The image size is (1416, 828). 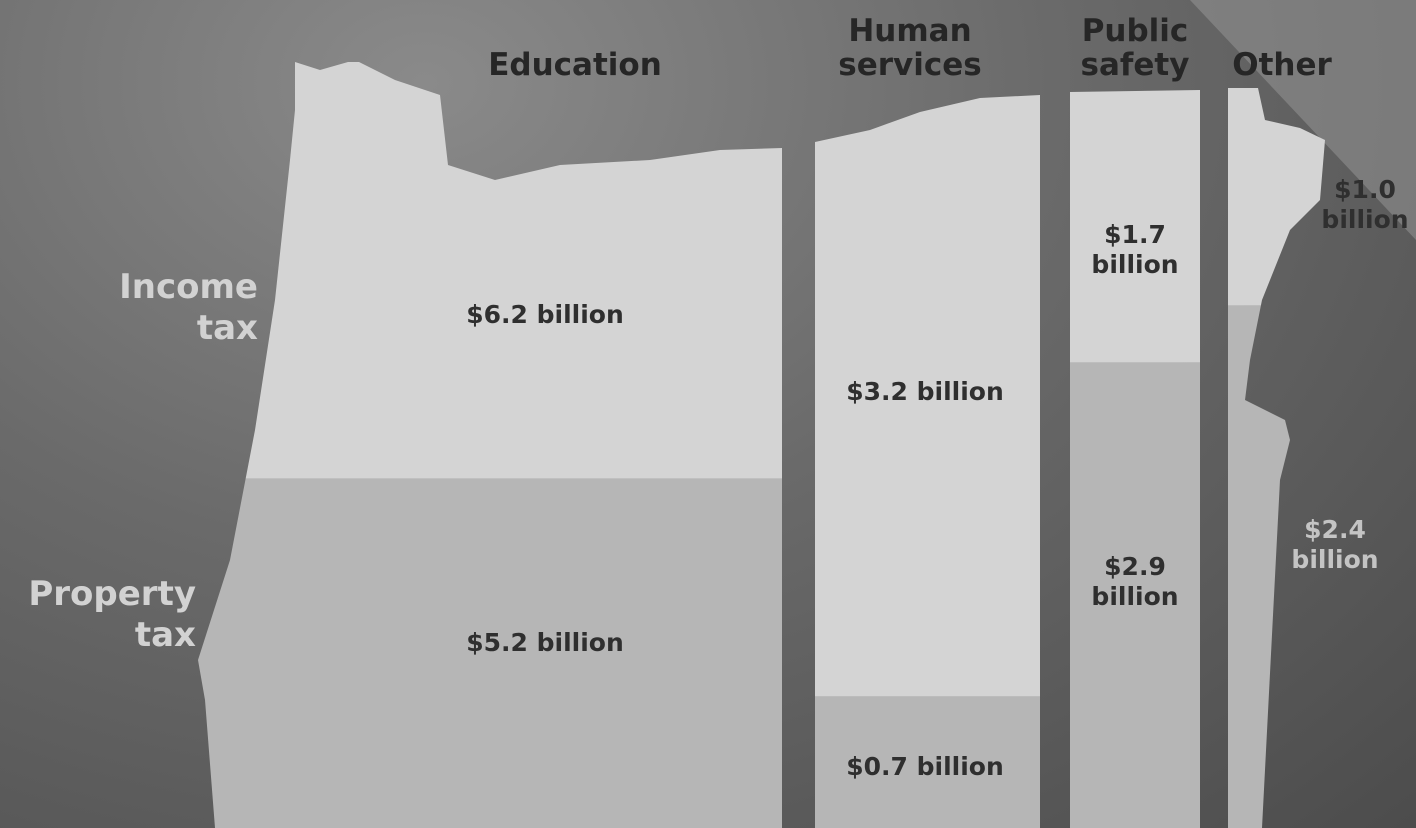 I want to click on category-label: Education, so click(x=575, y=64).